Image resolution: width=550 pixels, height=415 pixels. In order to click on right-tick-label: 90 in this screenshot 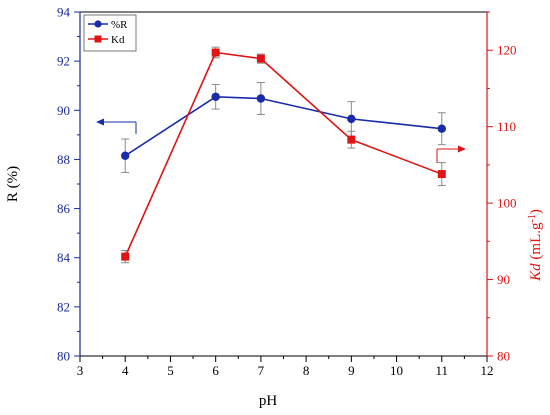, I will do `click(503, 279)`.